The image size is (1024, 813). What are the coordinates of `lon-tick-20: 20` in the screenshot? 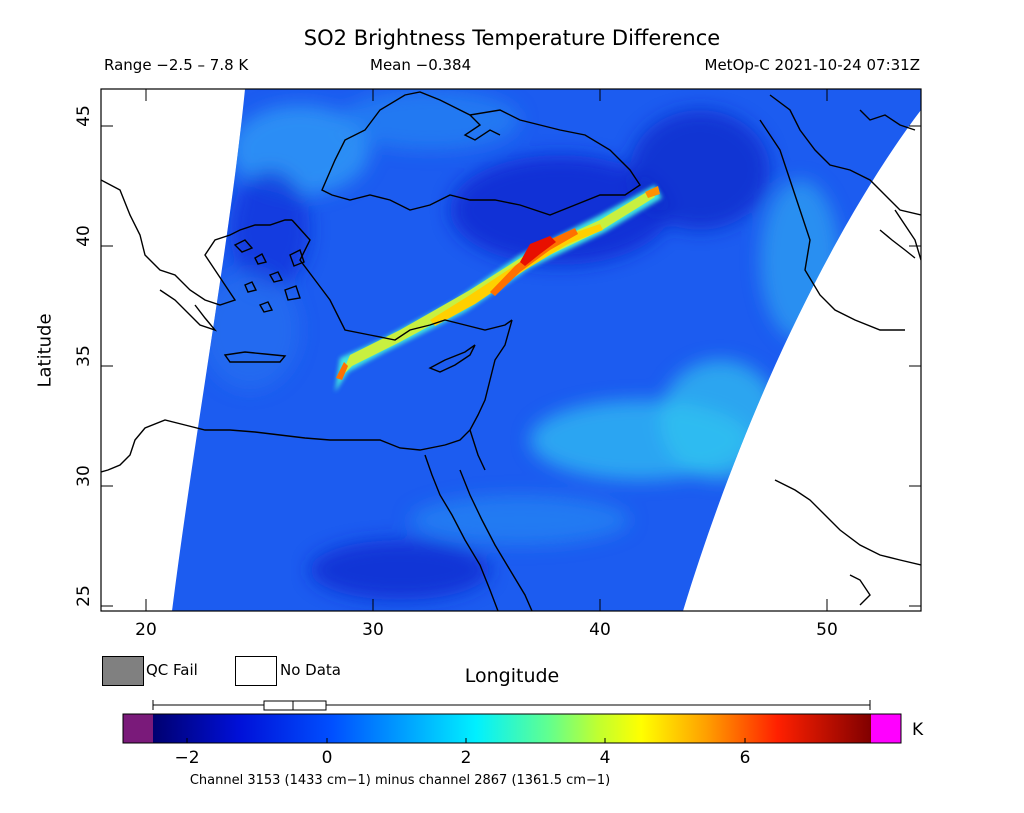 It's located at (146, 630).